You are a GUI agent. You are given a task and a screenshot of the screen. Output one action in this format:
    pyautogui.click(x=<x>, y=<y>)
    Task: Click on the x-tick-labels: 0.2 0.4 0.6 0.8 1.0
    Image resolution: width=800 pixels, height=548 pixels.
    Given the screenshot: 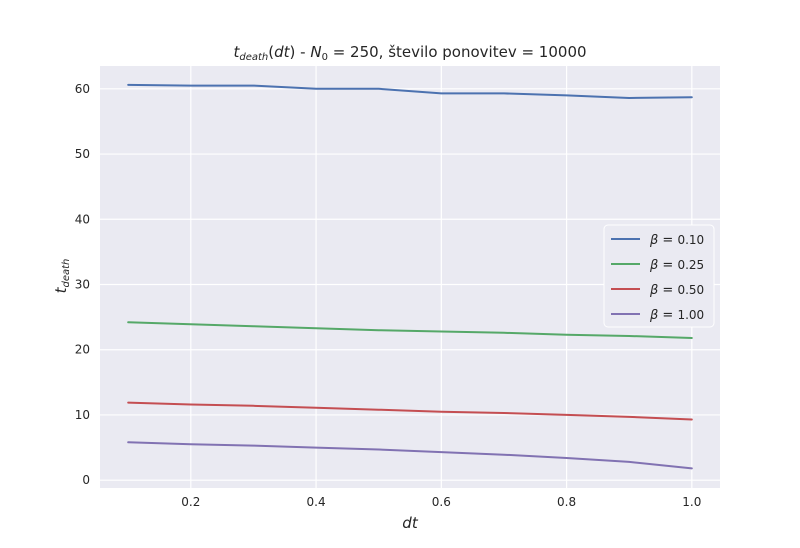 What is the action you would take?
    pyautogui.click(x=441, y=502)
    